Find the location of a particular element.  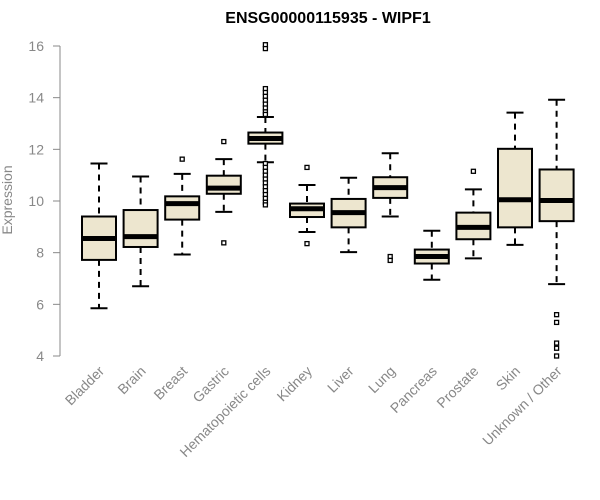

box-gastric is located at coordinates (223, 192).